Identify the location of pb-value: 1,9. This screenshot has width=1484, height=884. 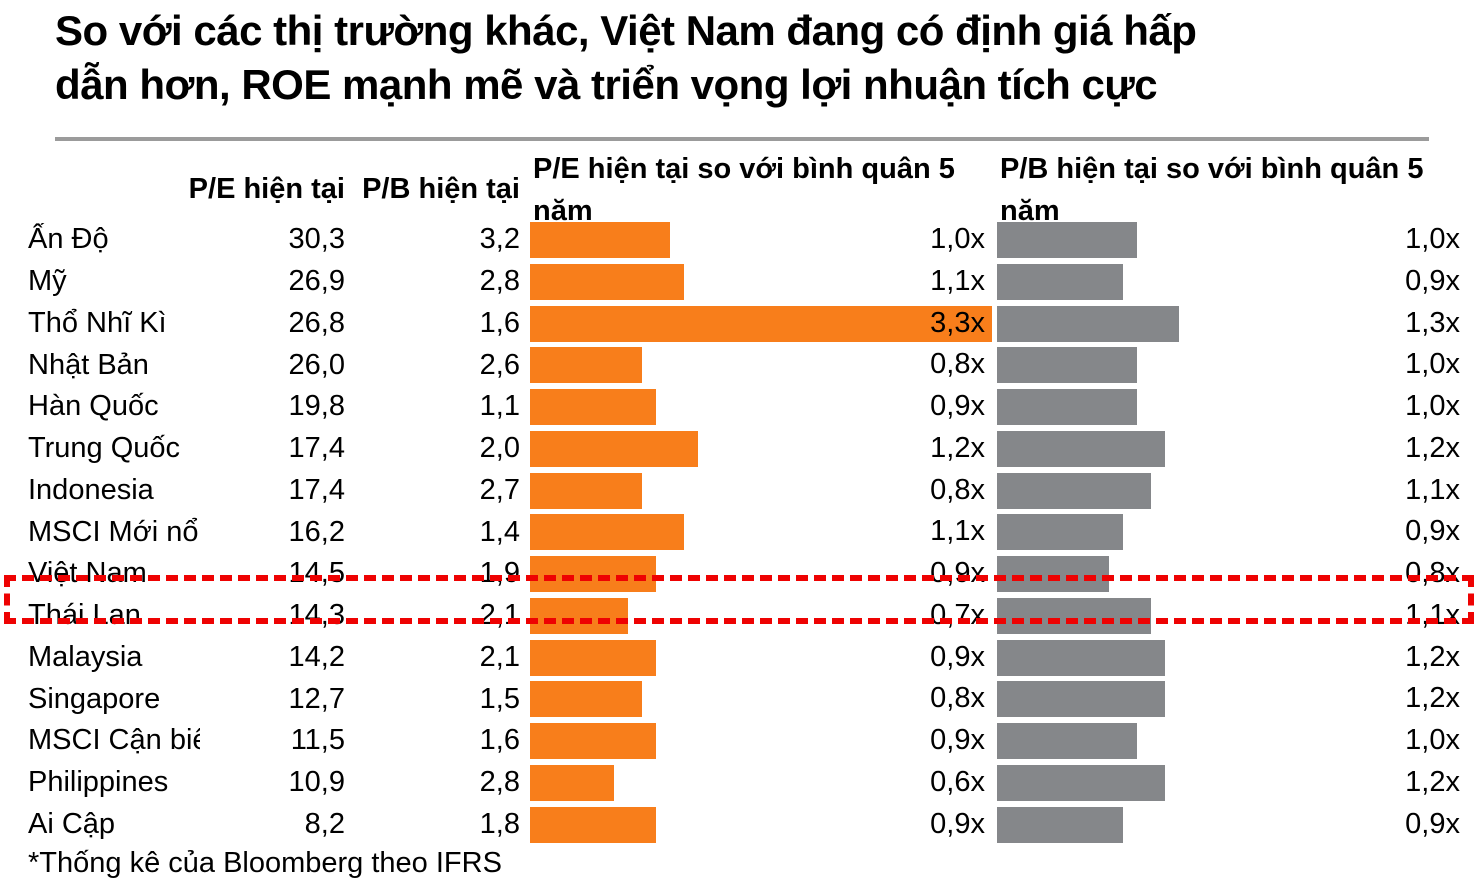
(499, 573).